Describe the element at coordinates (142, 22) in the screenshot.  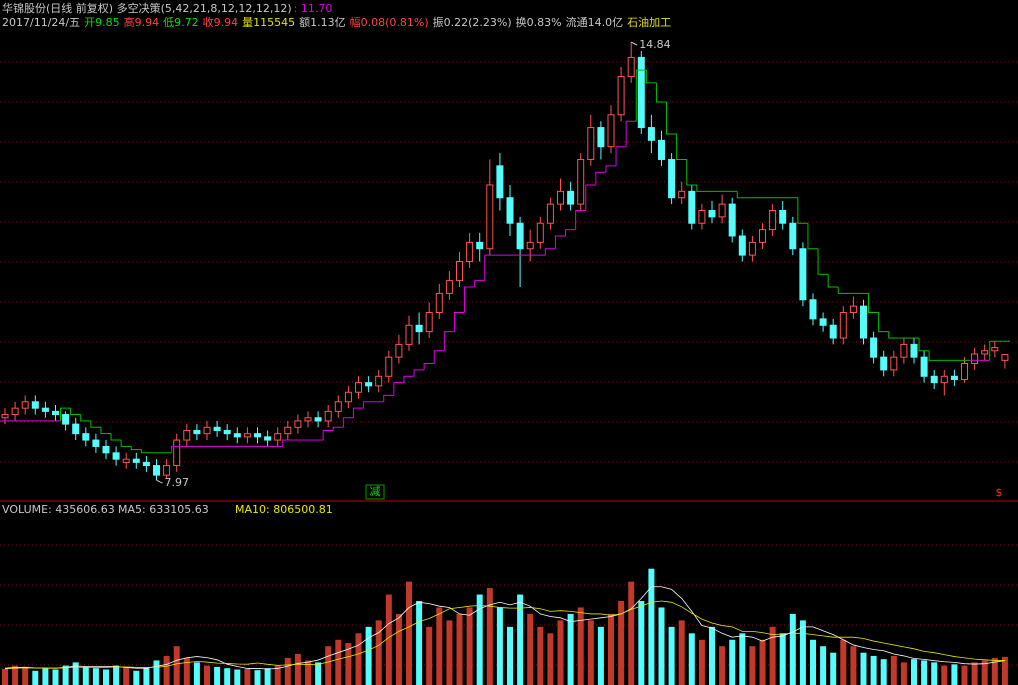
I see `info-item: 高9.94` at that location.